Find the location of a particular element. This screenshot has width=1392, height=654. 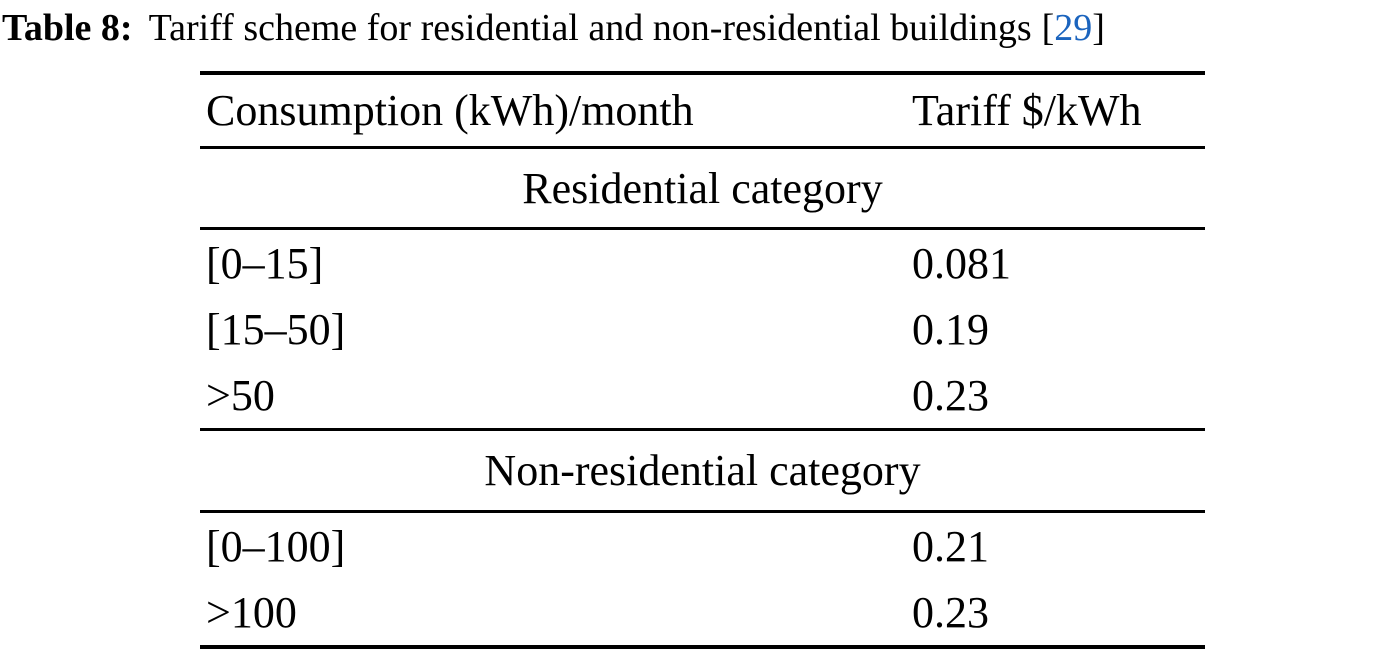

table-row: [0–15] 0.081 is located at coordinates (702, 263).